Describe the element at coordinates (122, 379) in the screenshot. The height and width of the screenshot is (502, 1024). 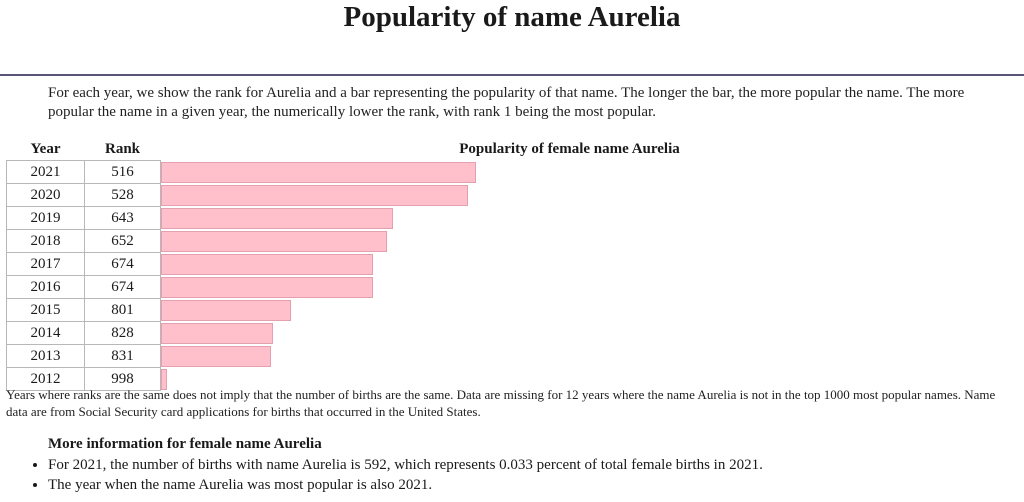
I see `rank-cell: 998` at that location.